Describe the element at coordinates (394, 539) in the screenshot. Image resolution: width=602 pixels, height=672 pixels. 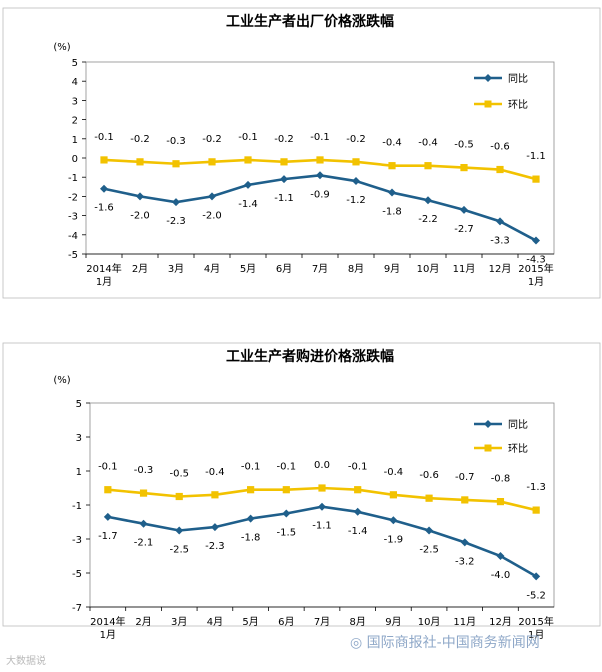
I see `data-label: -1.9` at that location.